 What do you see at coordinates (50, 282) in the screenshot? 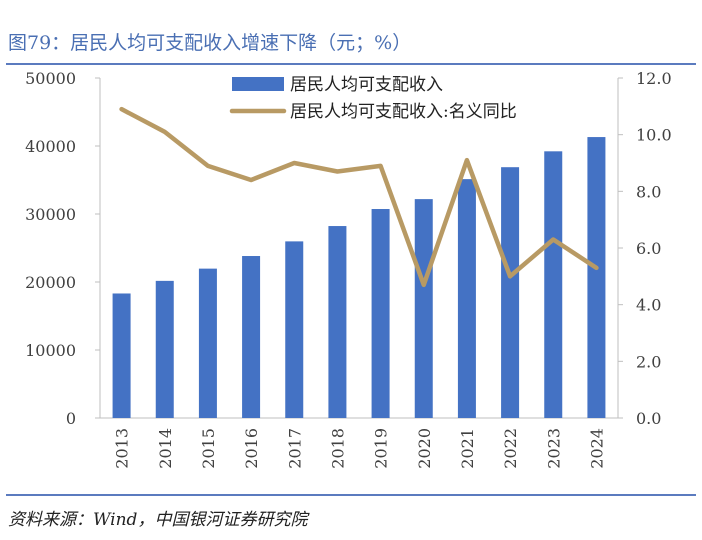
I see `left-tick-label: 20000` at bounding box center [50, 282].